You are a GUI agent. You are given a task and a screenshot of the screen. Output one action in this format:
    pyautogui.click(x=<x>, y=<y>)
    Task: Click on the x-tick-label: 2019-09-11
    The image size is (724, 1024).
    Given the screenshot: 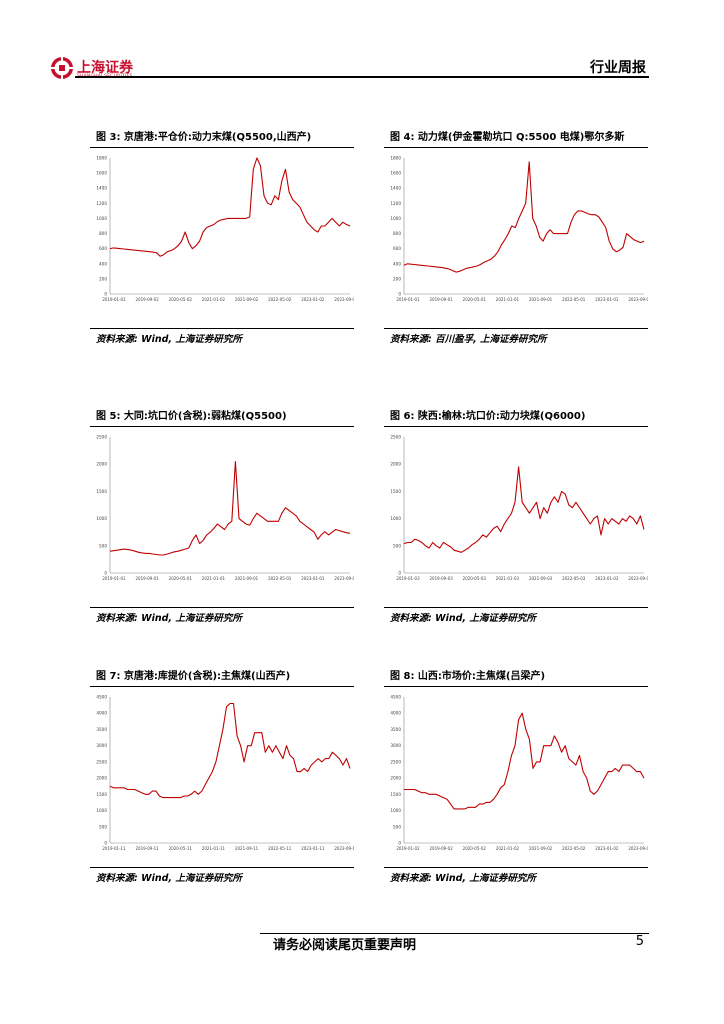 What is the action you would take?
    pyautogui.click(x=148, y=848)
    